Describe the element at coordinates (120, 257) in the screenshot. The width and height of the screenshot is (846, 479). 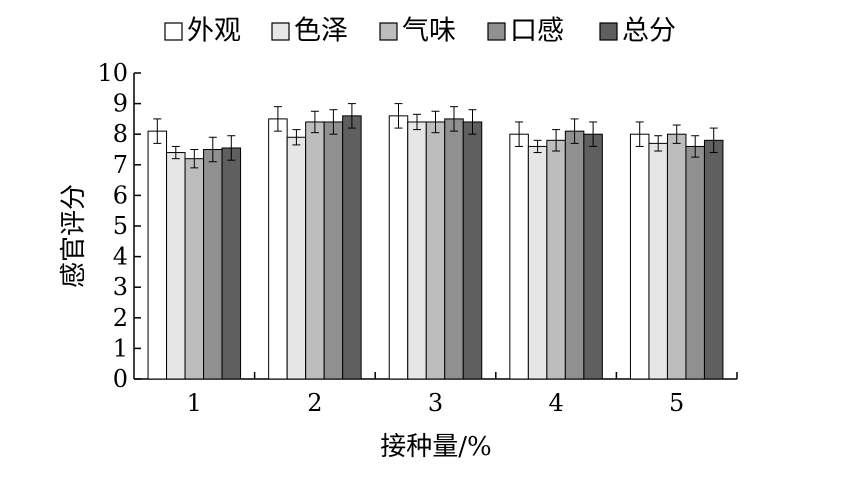
I see `y-tick-label: 4` at that location.